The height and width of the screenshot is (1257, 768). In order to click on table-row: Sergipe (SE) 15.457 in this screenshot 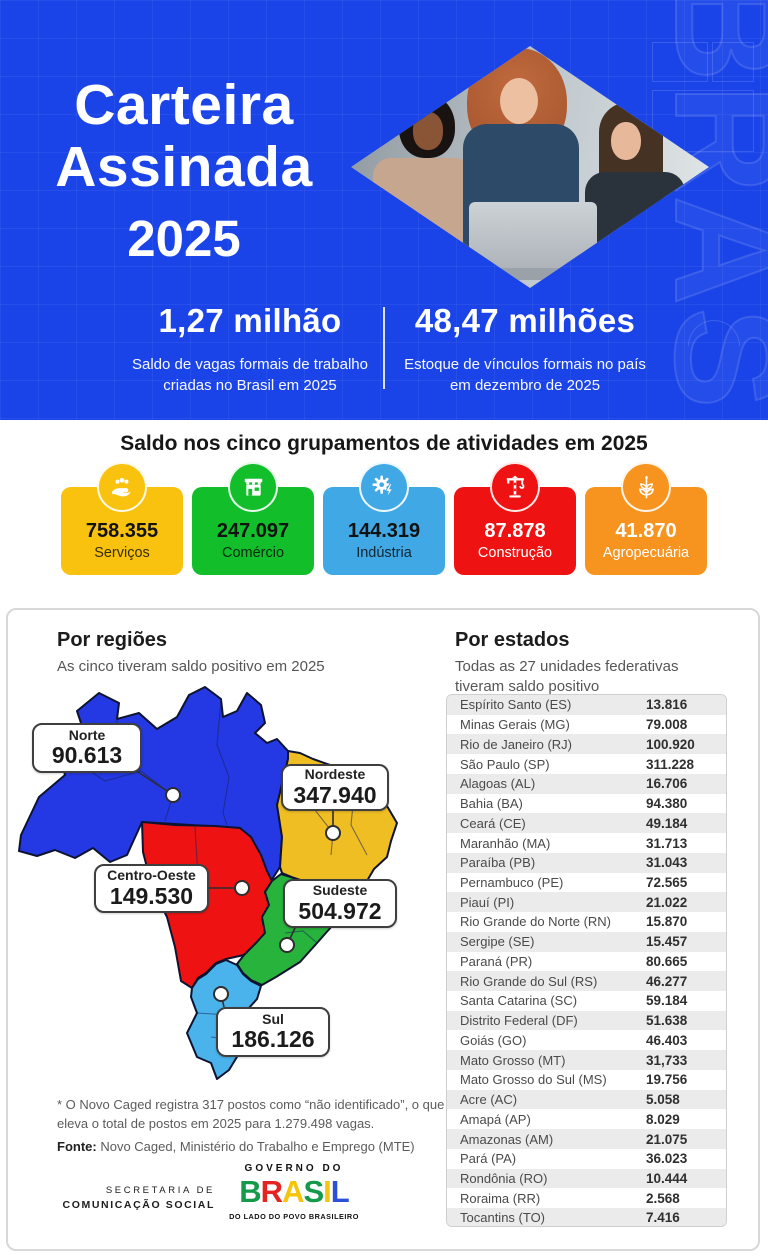, I will do `click(586, 941)`.